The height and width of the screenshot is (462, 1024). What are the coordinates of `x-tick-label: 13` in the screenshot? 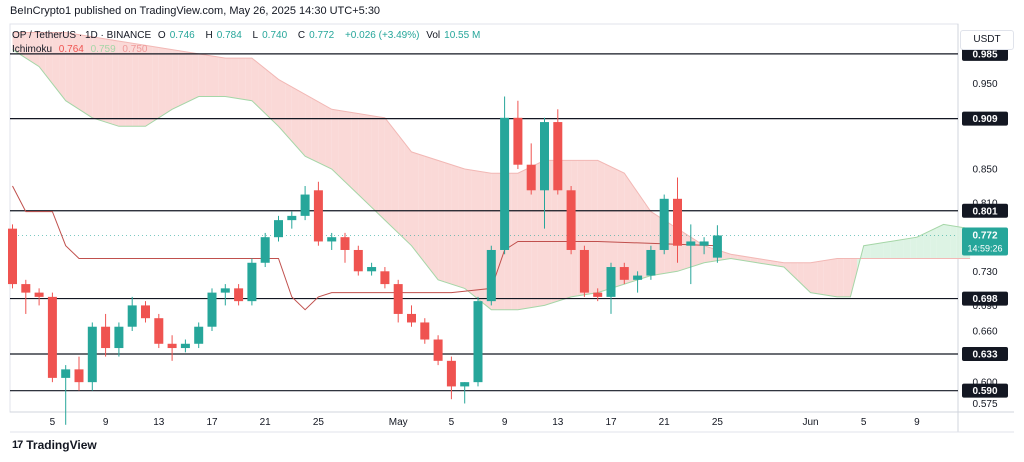 It's located at (558, 422).